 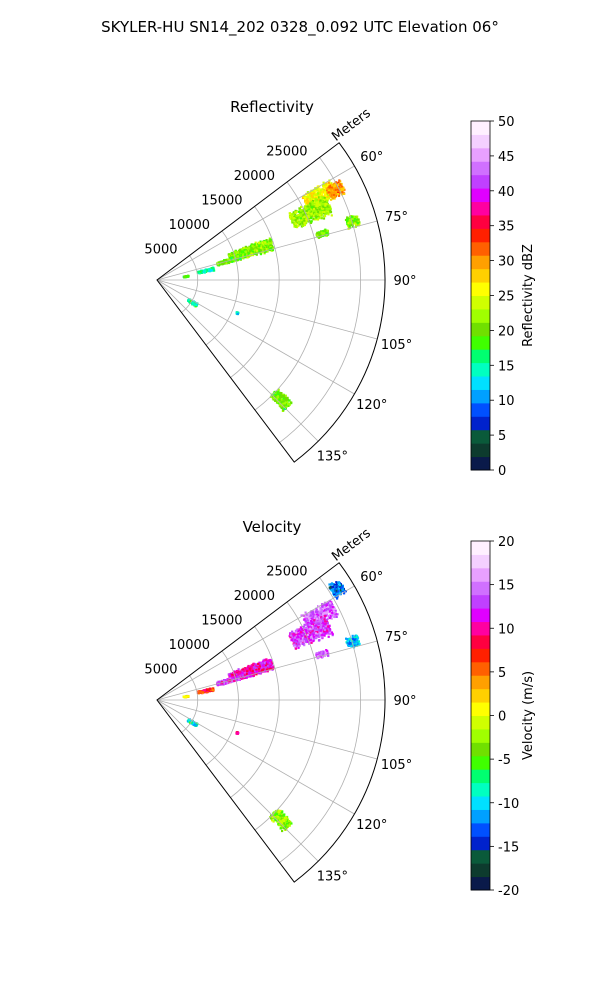 I want to click on azimuth-tick-label: 120°, so click(x=371, y=405).